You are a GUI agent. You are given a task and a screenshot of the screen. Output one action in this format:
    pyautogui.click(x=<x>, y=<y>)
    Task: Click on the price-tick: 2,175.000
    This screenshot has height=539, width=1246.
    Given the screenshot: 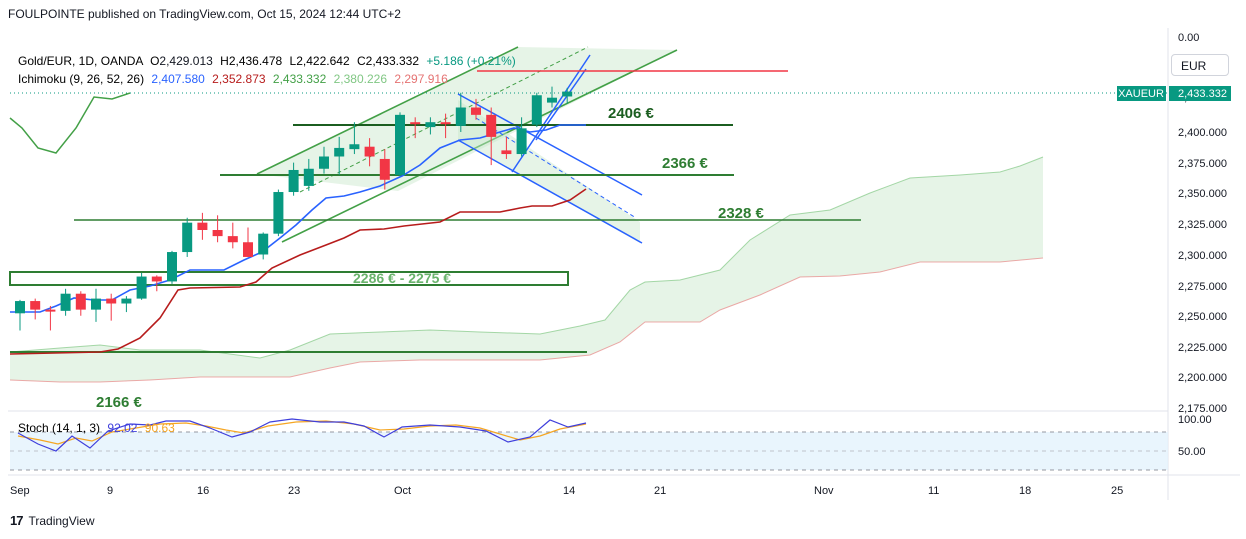 What is the action you would take?
    pyautogui.click(x=1202, y=409)
    